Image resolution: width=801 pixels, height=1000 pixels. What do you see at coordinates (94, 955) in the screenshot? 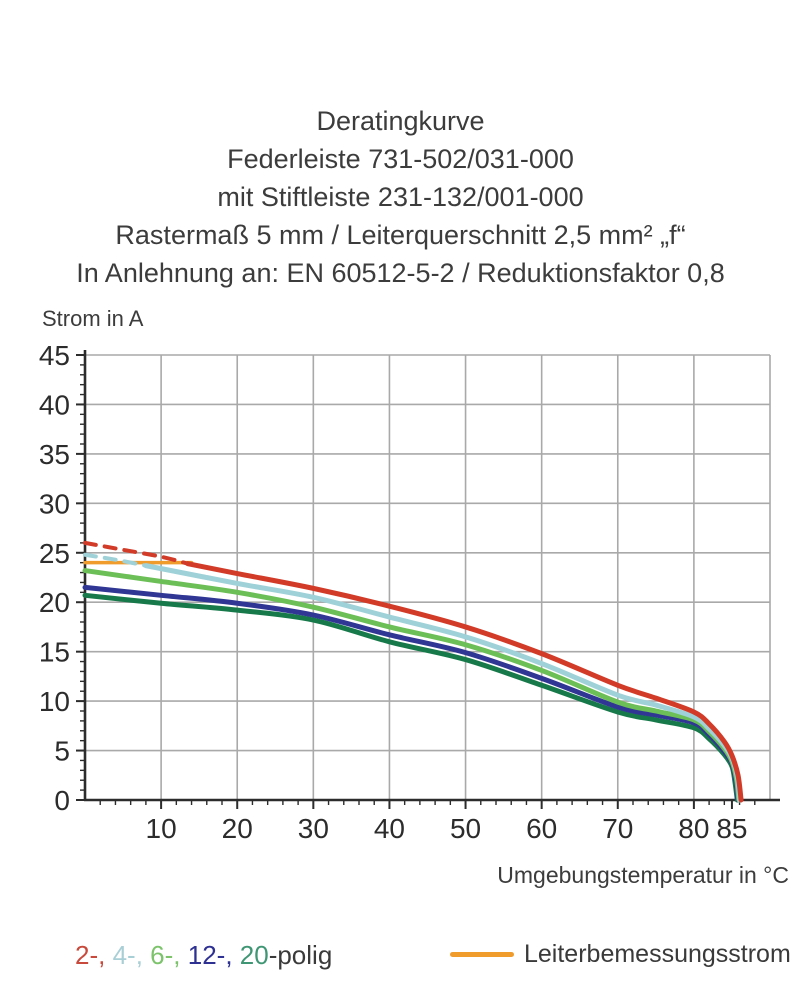
I see `legend-pole-2: 2-,` at bounding box center [94, 955].